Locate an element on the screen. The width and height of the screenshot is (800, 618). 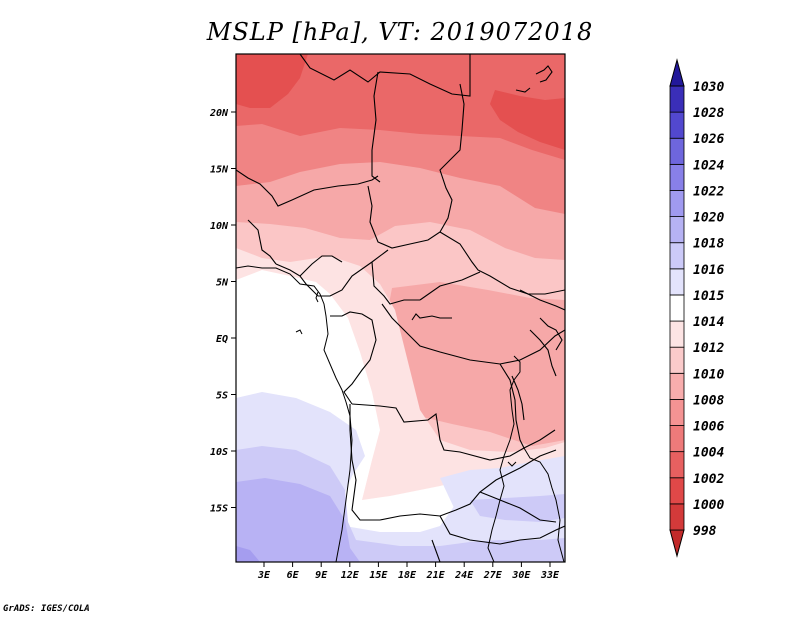
lon-label: 12E is located at coordinates (350, 575).